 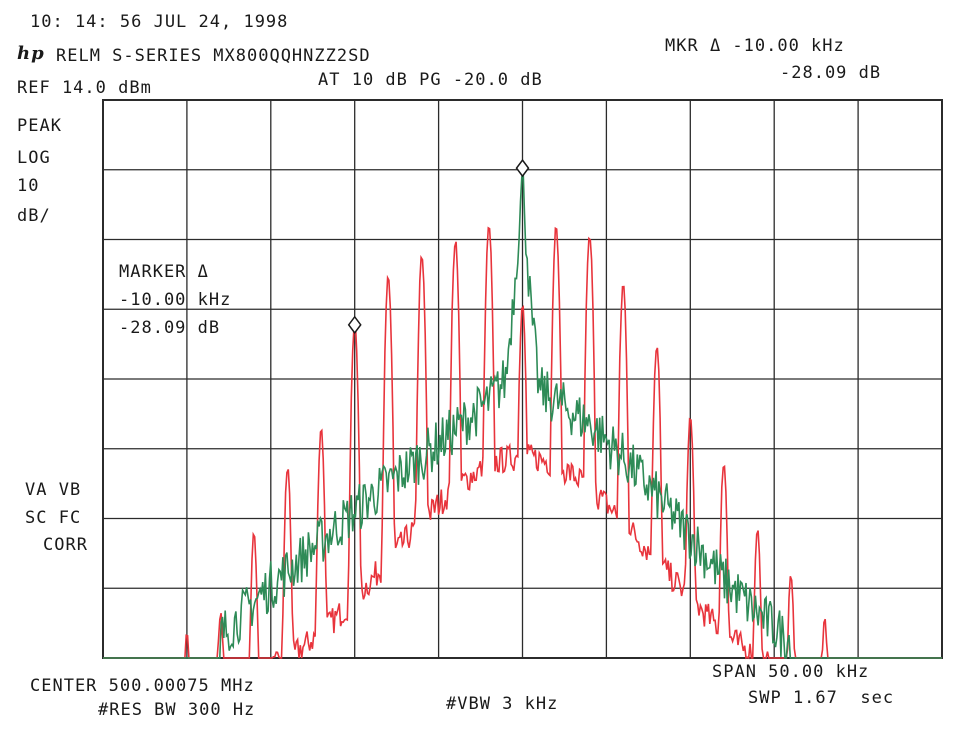 What do you see at coordinates (39, 126) in the screenshot?
I see `detector-label: PEAK` at bounding box center [39, 126].